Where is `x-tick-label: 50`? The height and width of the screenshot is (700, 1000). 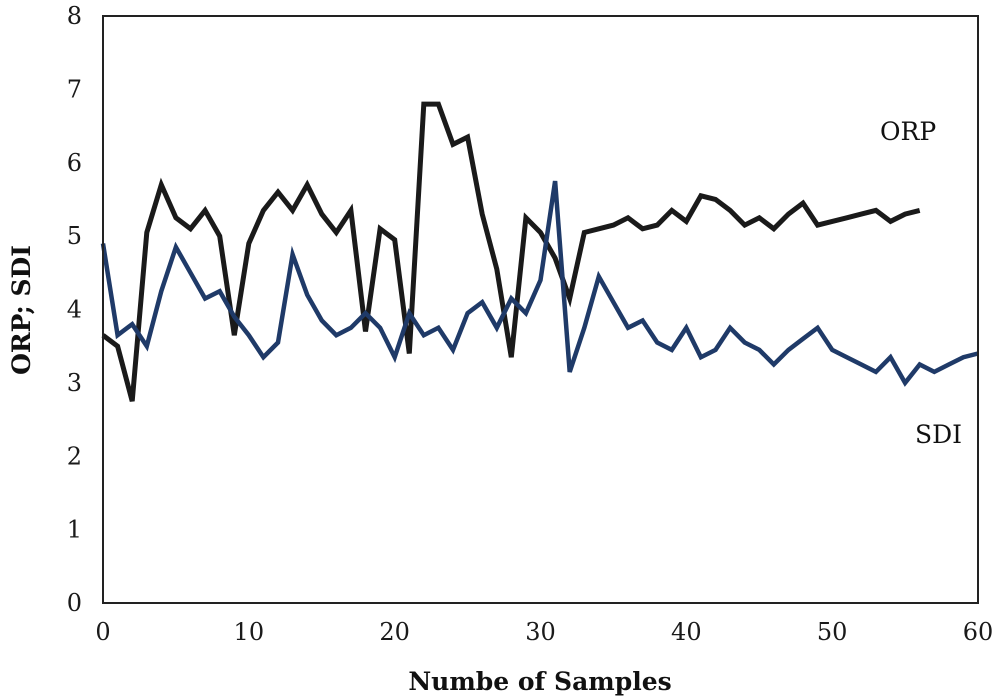 x-tick-label: 50 is located at coordinates (832, 632).